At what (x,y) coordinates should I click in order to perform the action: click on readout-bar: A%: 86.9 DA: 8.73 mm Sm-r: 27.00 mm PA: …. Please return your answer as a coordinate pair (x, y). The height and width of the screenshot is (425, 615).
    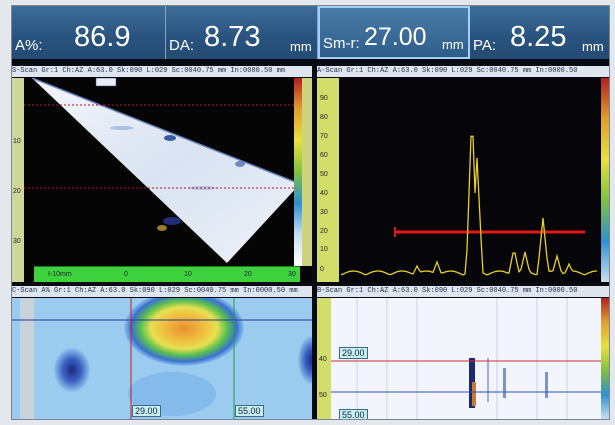
    Looking at the image, I should click on (310, 32).